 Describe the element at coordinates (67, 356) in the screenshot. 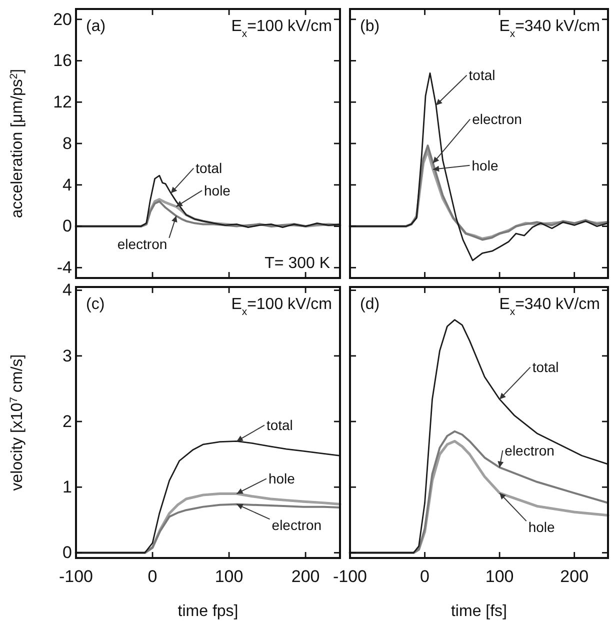

I see `y-tick-label: 3` at that location.